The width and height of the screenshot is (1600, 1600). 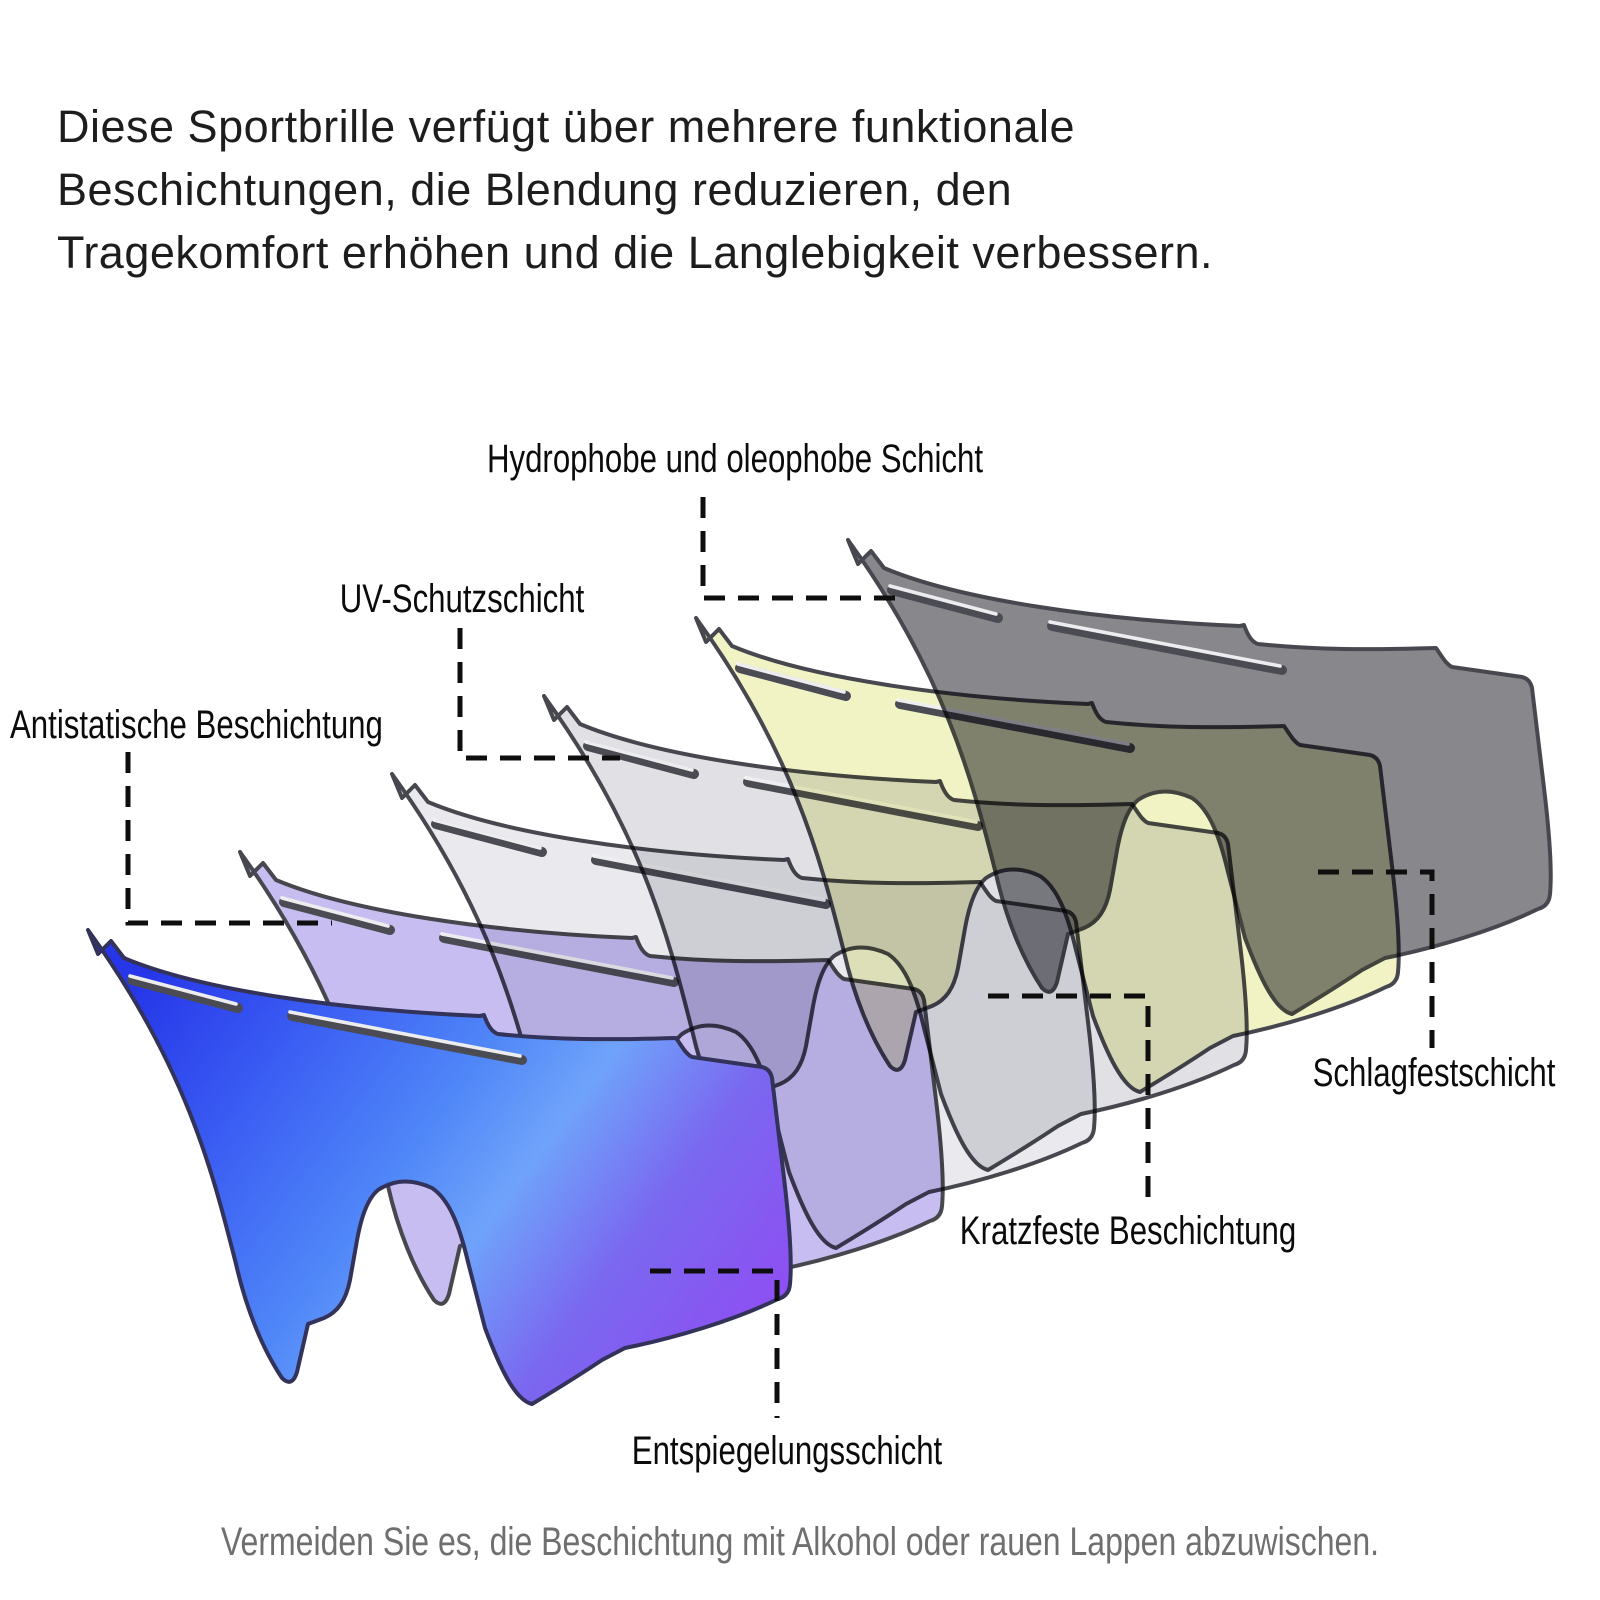 I want to click on leader-line-impact, so click(x=1376, y=958).